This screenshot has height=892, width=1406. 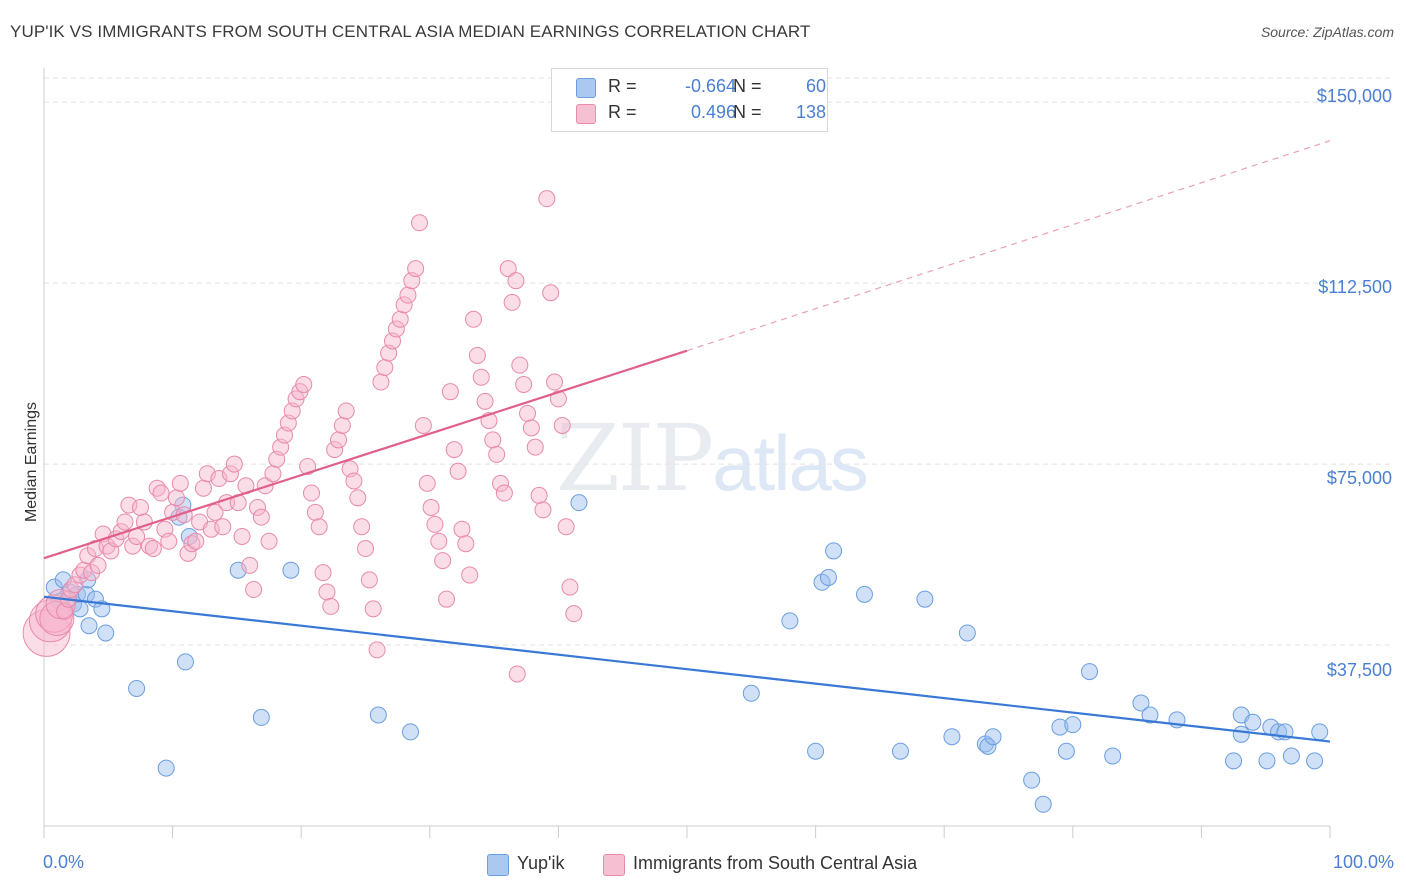 What do you see at coordinates (586, 88) in the screenshot?
I see `legend-swatch-blue` at bounding box center [586, 88].